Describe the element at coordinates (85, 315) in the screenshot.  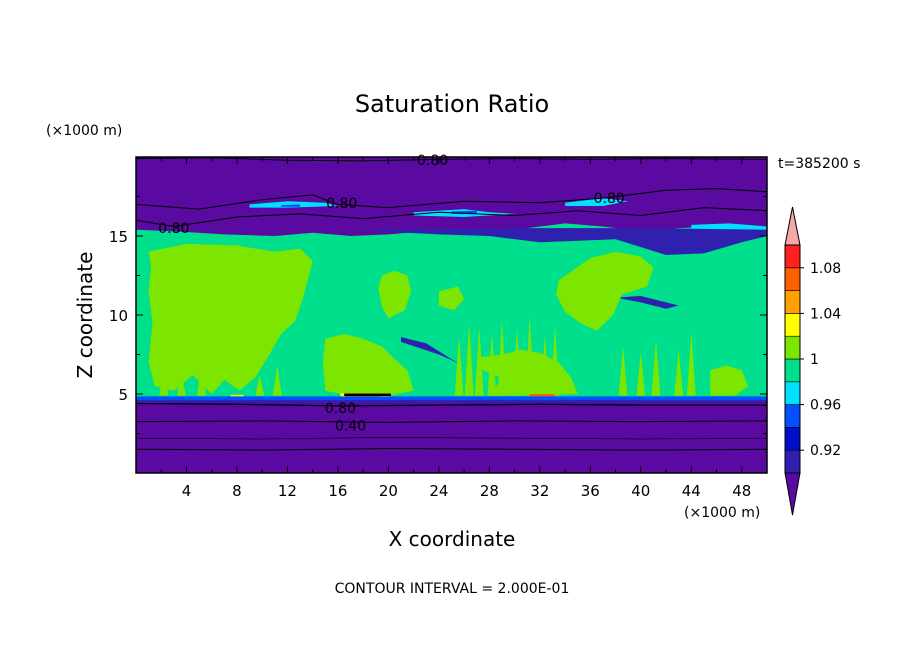
I see `y-axis-label: Z coordinate` at that location.